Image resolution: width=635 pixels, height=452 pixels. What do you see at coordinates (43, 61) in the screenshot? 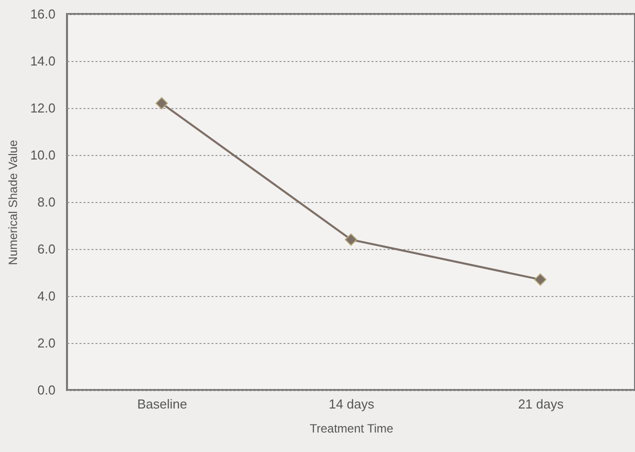
I see `y-tick-label: 14.0` at bounding box center [43, 61].